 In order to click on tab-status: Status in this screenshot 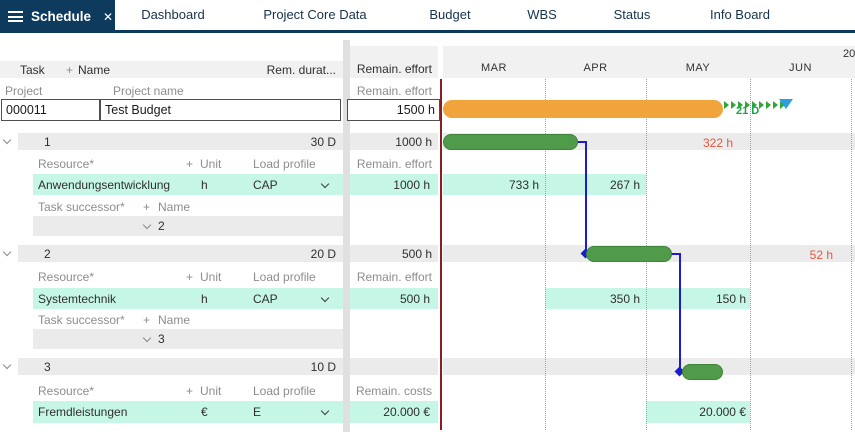, I will do `click(632, 14)`.